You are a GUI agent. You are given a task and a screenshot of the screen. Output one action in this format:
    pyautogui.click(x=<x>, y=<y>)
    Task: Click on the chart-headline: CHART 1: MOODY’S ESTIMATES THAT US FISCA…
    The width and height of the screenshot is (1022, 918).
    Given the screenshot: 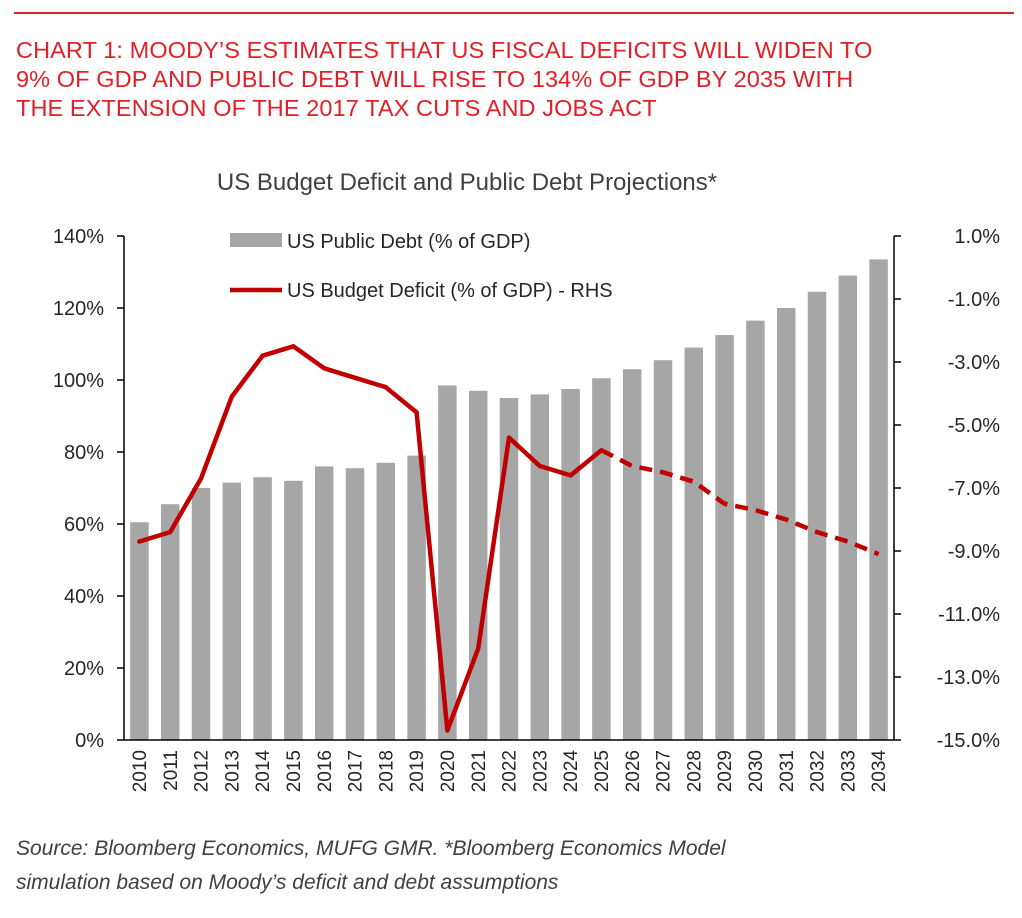 What is the action you would take?
    pyautogui.click(x=516, y=79)
    